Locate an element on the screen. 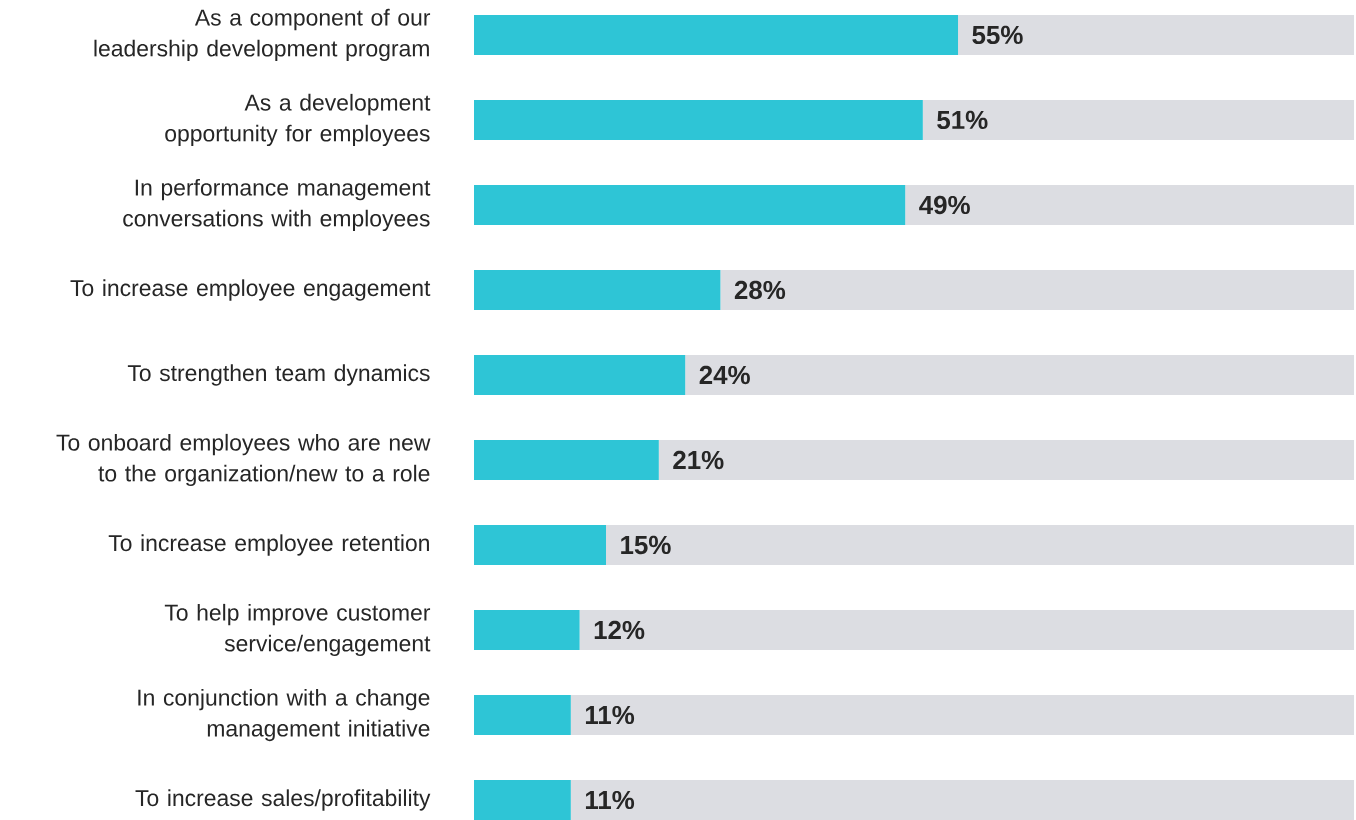 The image size is (1356, 820). y-tick-label: As a development opportunity for employees is located at coordinates (298, 120).